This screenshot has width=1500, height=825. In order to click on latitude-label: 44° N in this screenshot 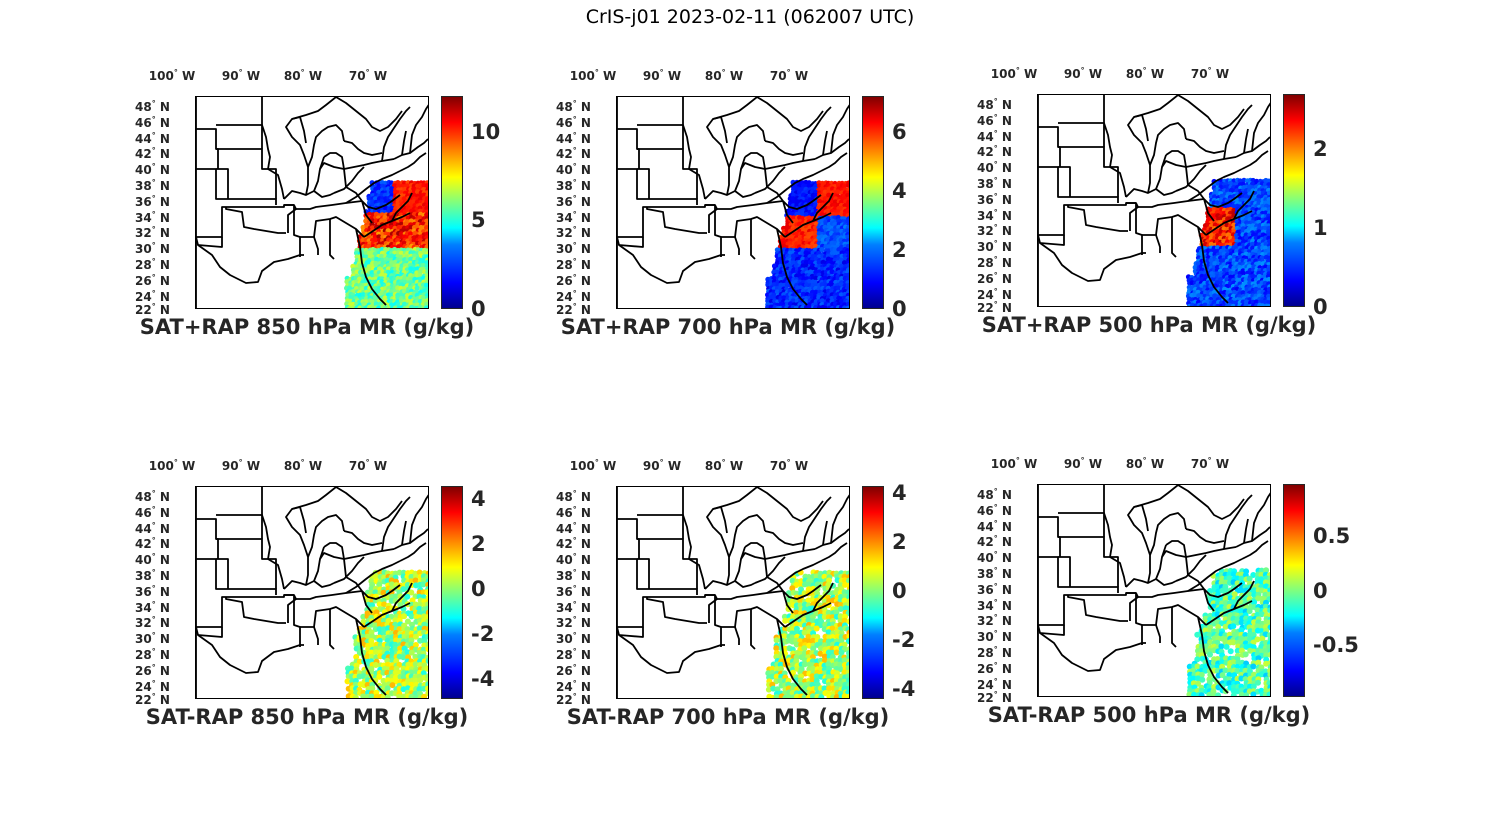, I will do `click(152, 528)`.